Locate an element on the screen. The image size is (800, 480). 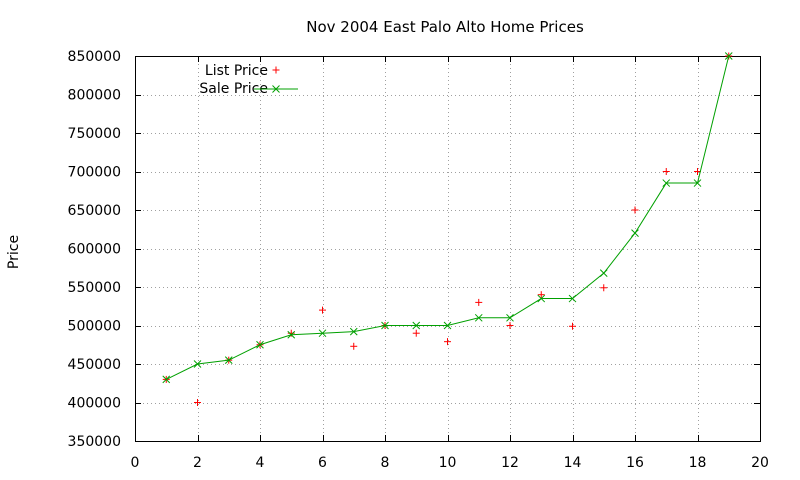
legend-label-sale-price: Sale Price is located at coordinates (233, 89).